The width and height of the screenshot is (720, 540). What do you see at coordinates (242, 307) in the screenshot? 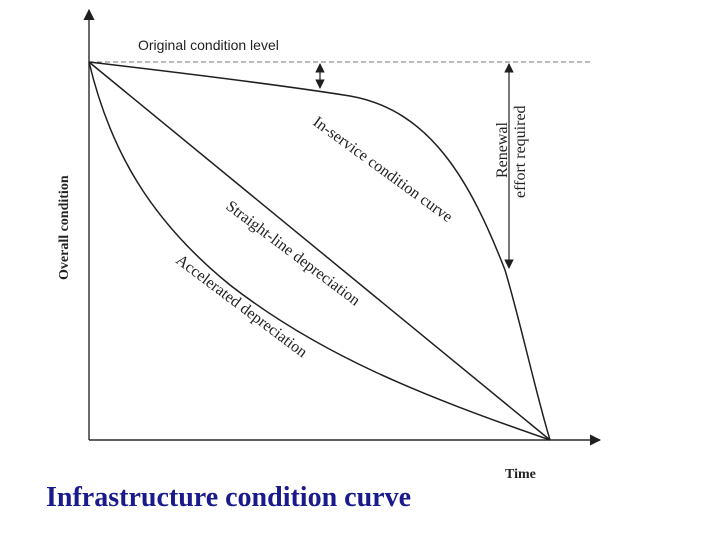
I see `accelerated-label: Accelerated depreciation` at bounding box center [242, 307].